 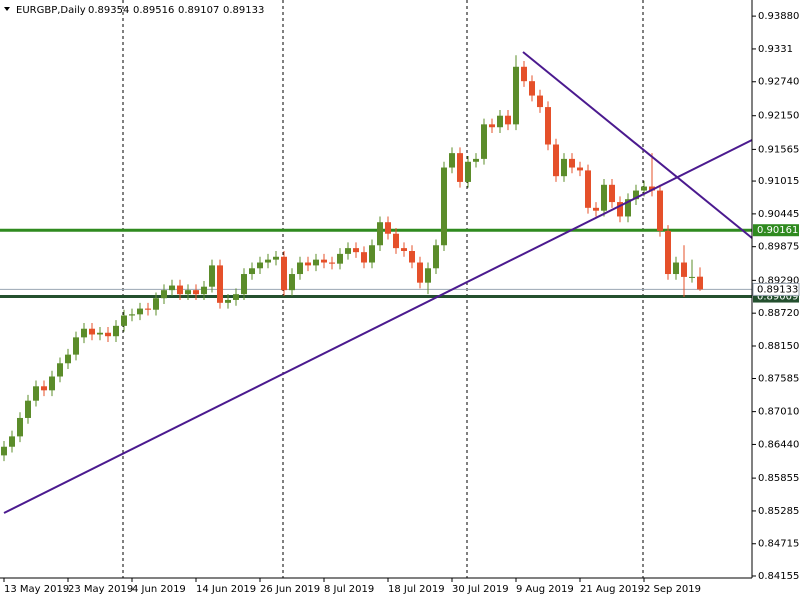 I want to click on y-tick-label: 0.91015, so click(x=778, y=181).